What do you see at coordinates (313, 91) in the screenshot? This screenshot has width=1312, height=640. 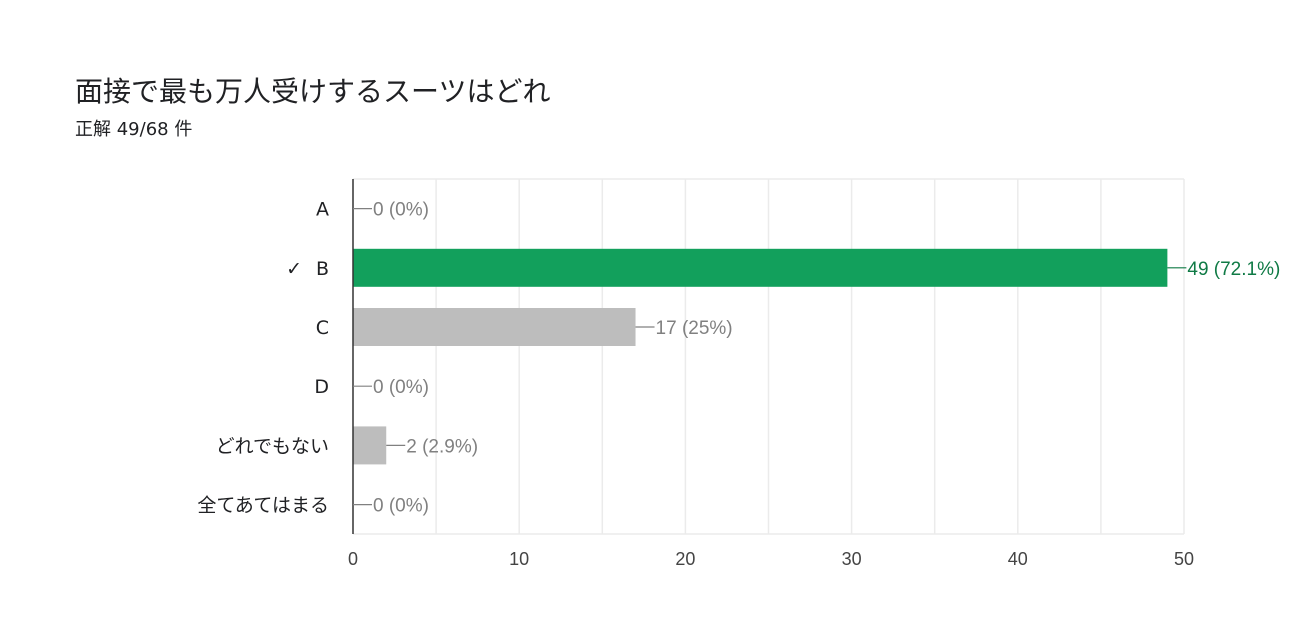 I see `question-title: 面接で最も万人受けするスーツはどれ` at bounding box center [313, 91].